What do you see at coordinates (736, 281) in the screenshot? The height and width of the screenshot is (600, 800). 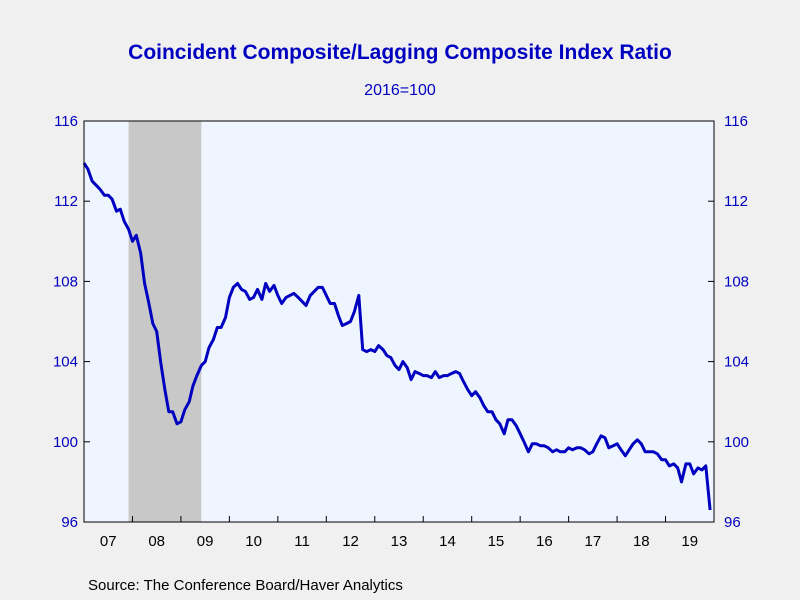 I see `y-tick-label-right: 108` at bounding box center [736, 281].